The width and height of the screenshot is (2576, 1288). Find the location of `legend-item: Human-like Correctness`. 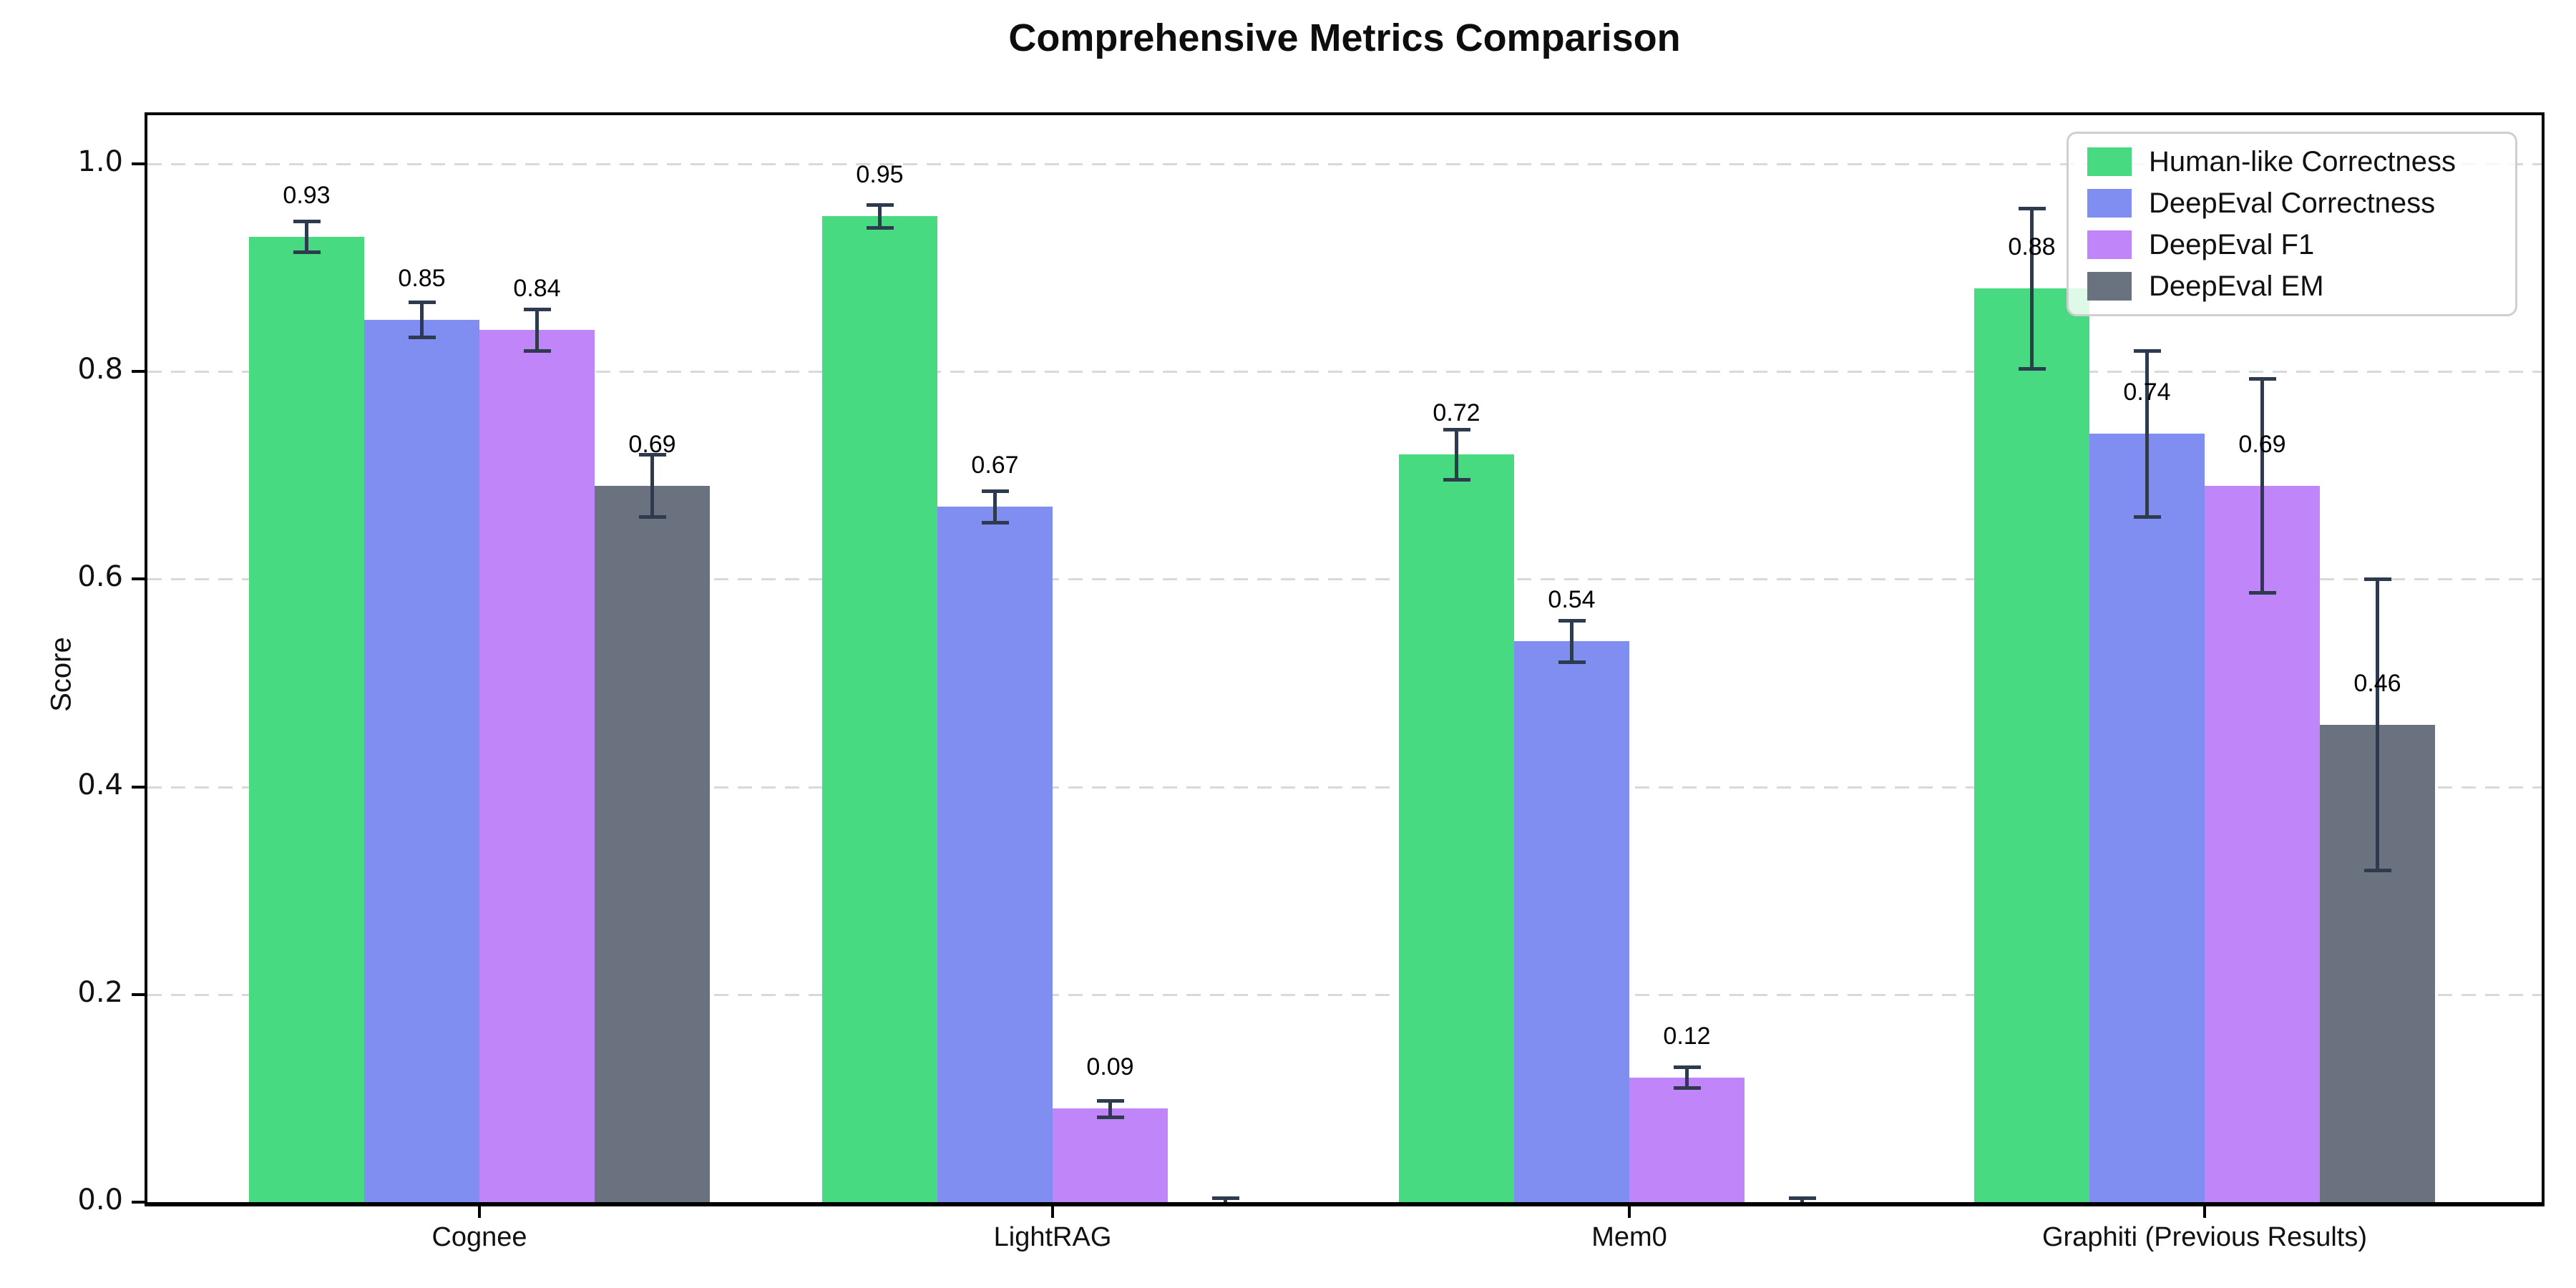

legend-item: Human-like Correctness is located at coordinates (2292, 162).